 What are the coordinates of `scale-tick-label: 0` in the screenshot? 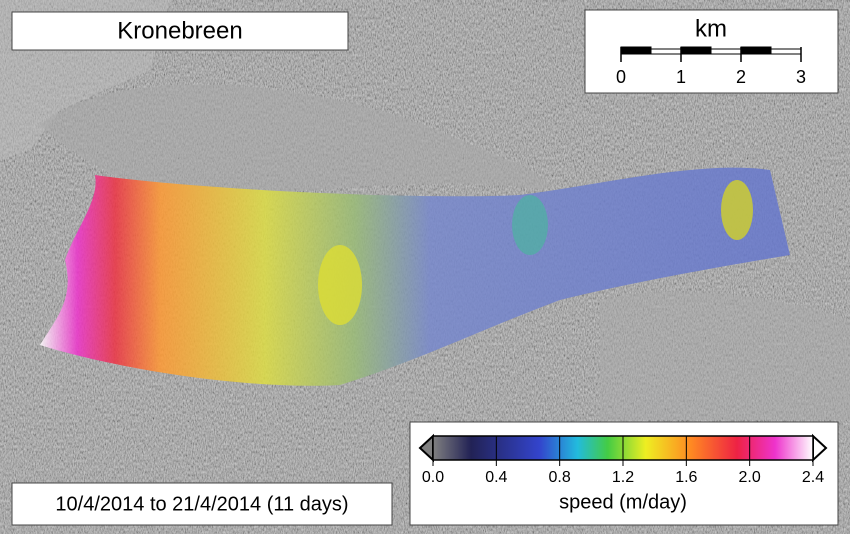 It's located at (621, 77).